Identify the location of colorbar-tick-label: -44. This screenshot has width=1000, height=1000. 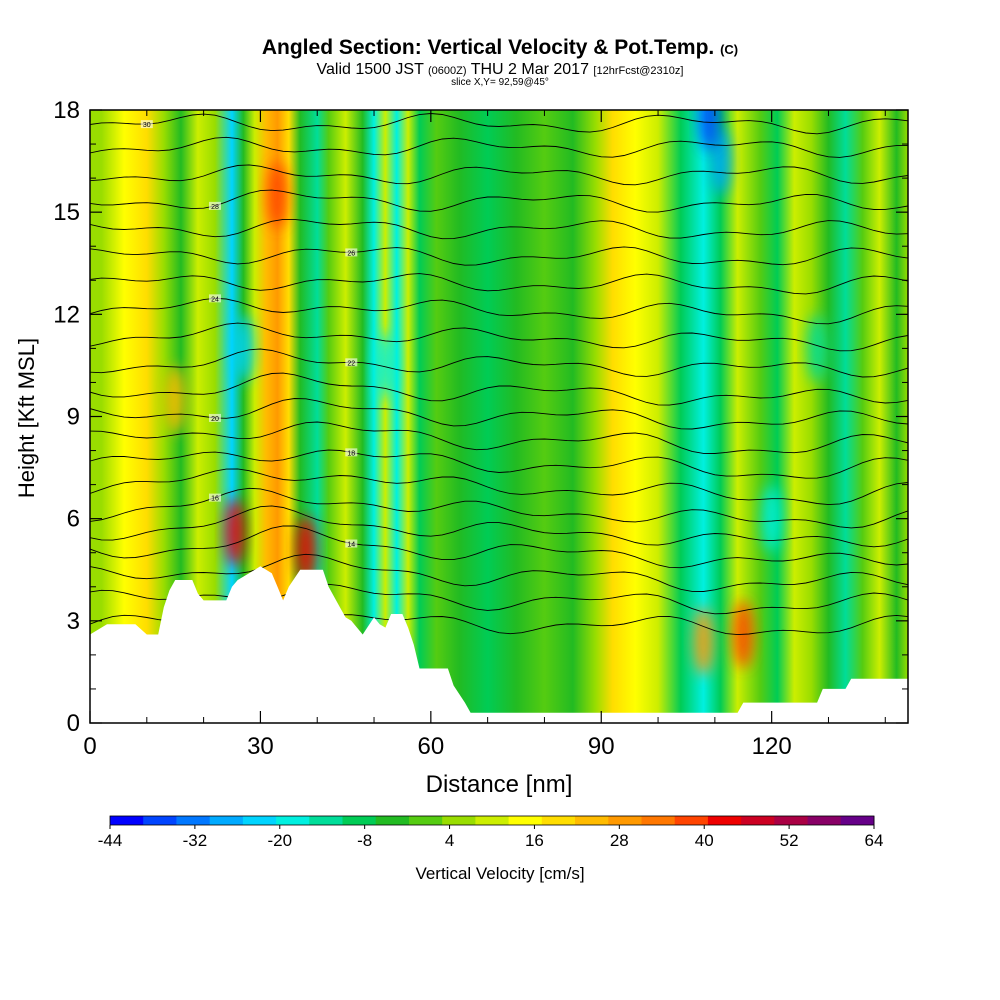
(110, 840).